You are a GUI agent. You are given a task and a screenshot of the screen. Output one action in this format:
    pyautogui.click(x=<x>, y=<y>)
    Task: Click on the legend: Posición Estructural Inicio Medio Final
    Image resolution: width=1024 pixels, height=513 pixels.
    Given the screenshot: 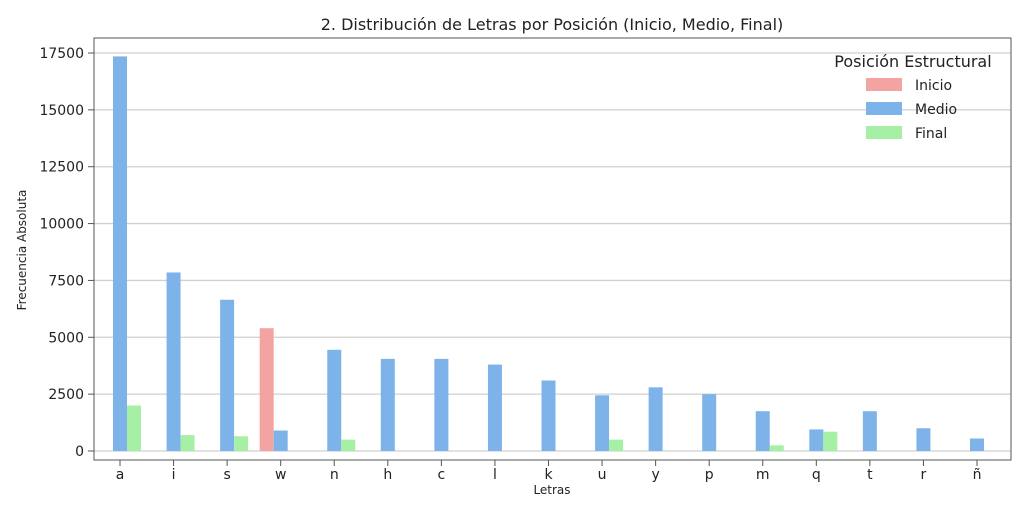 What is the action you would take?
    pyautogui.click(x=912, y=97)
    